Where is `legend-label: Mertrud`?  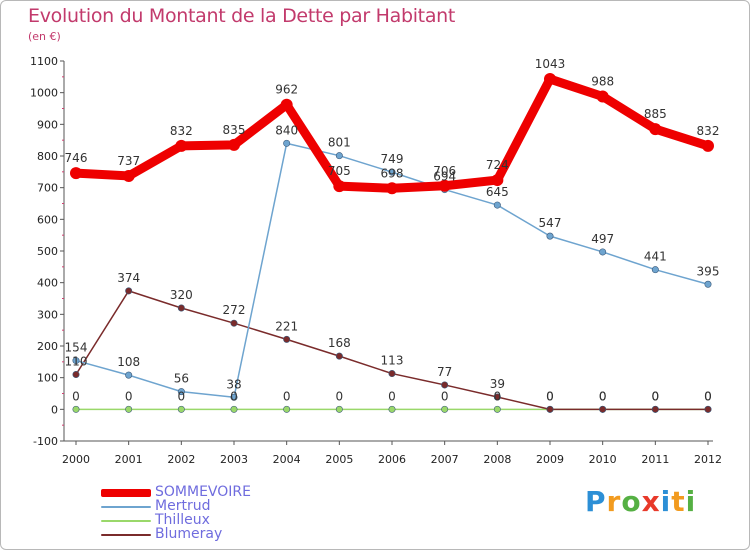 legend-label: Mertrud is located at coordinates (183, 506).